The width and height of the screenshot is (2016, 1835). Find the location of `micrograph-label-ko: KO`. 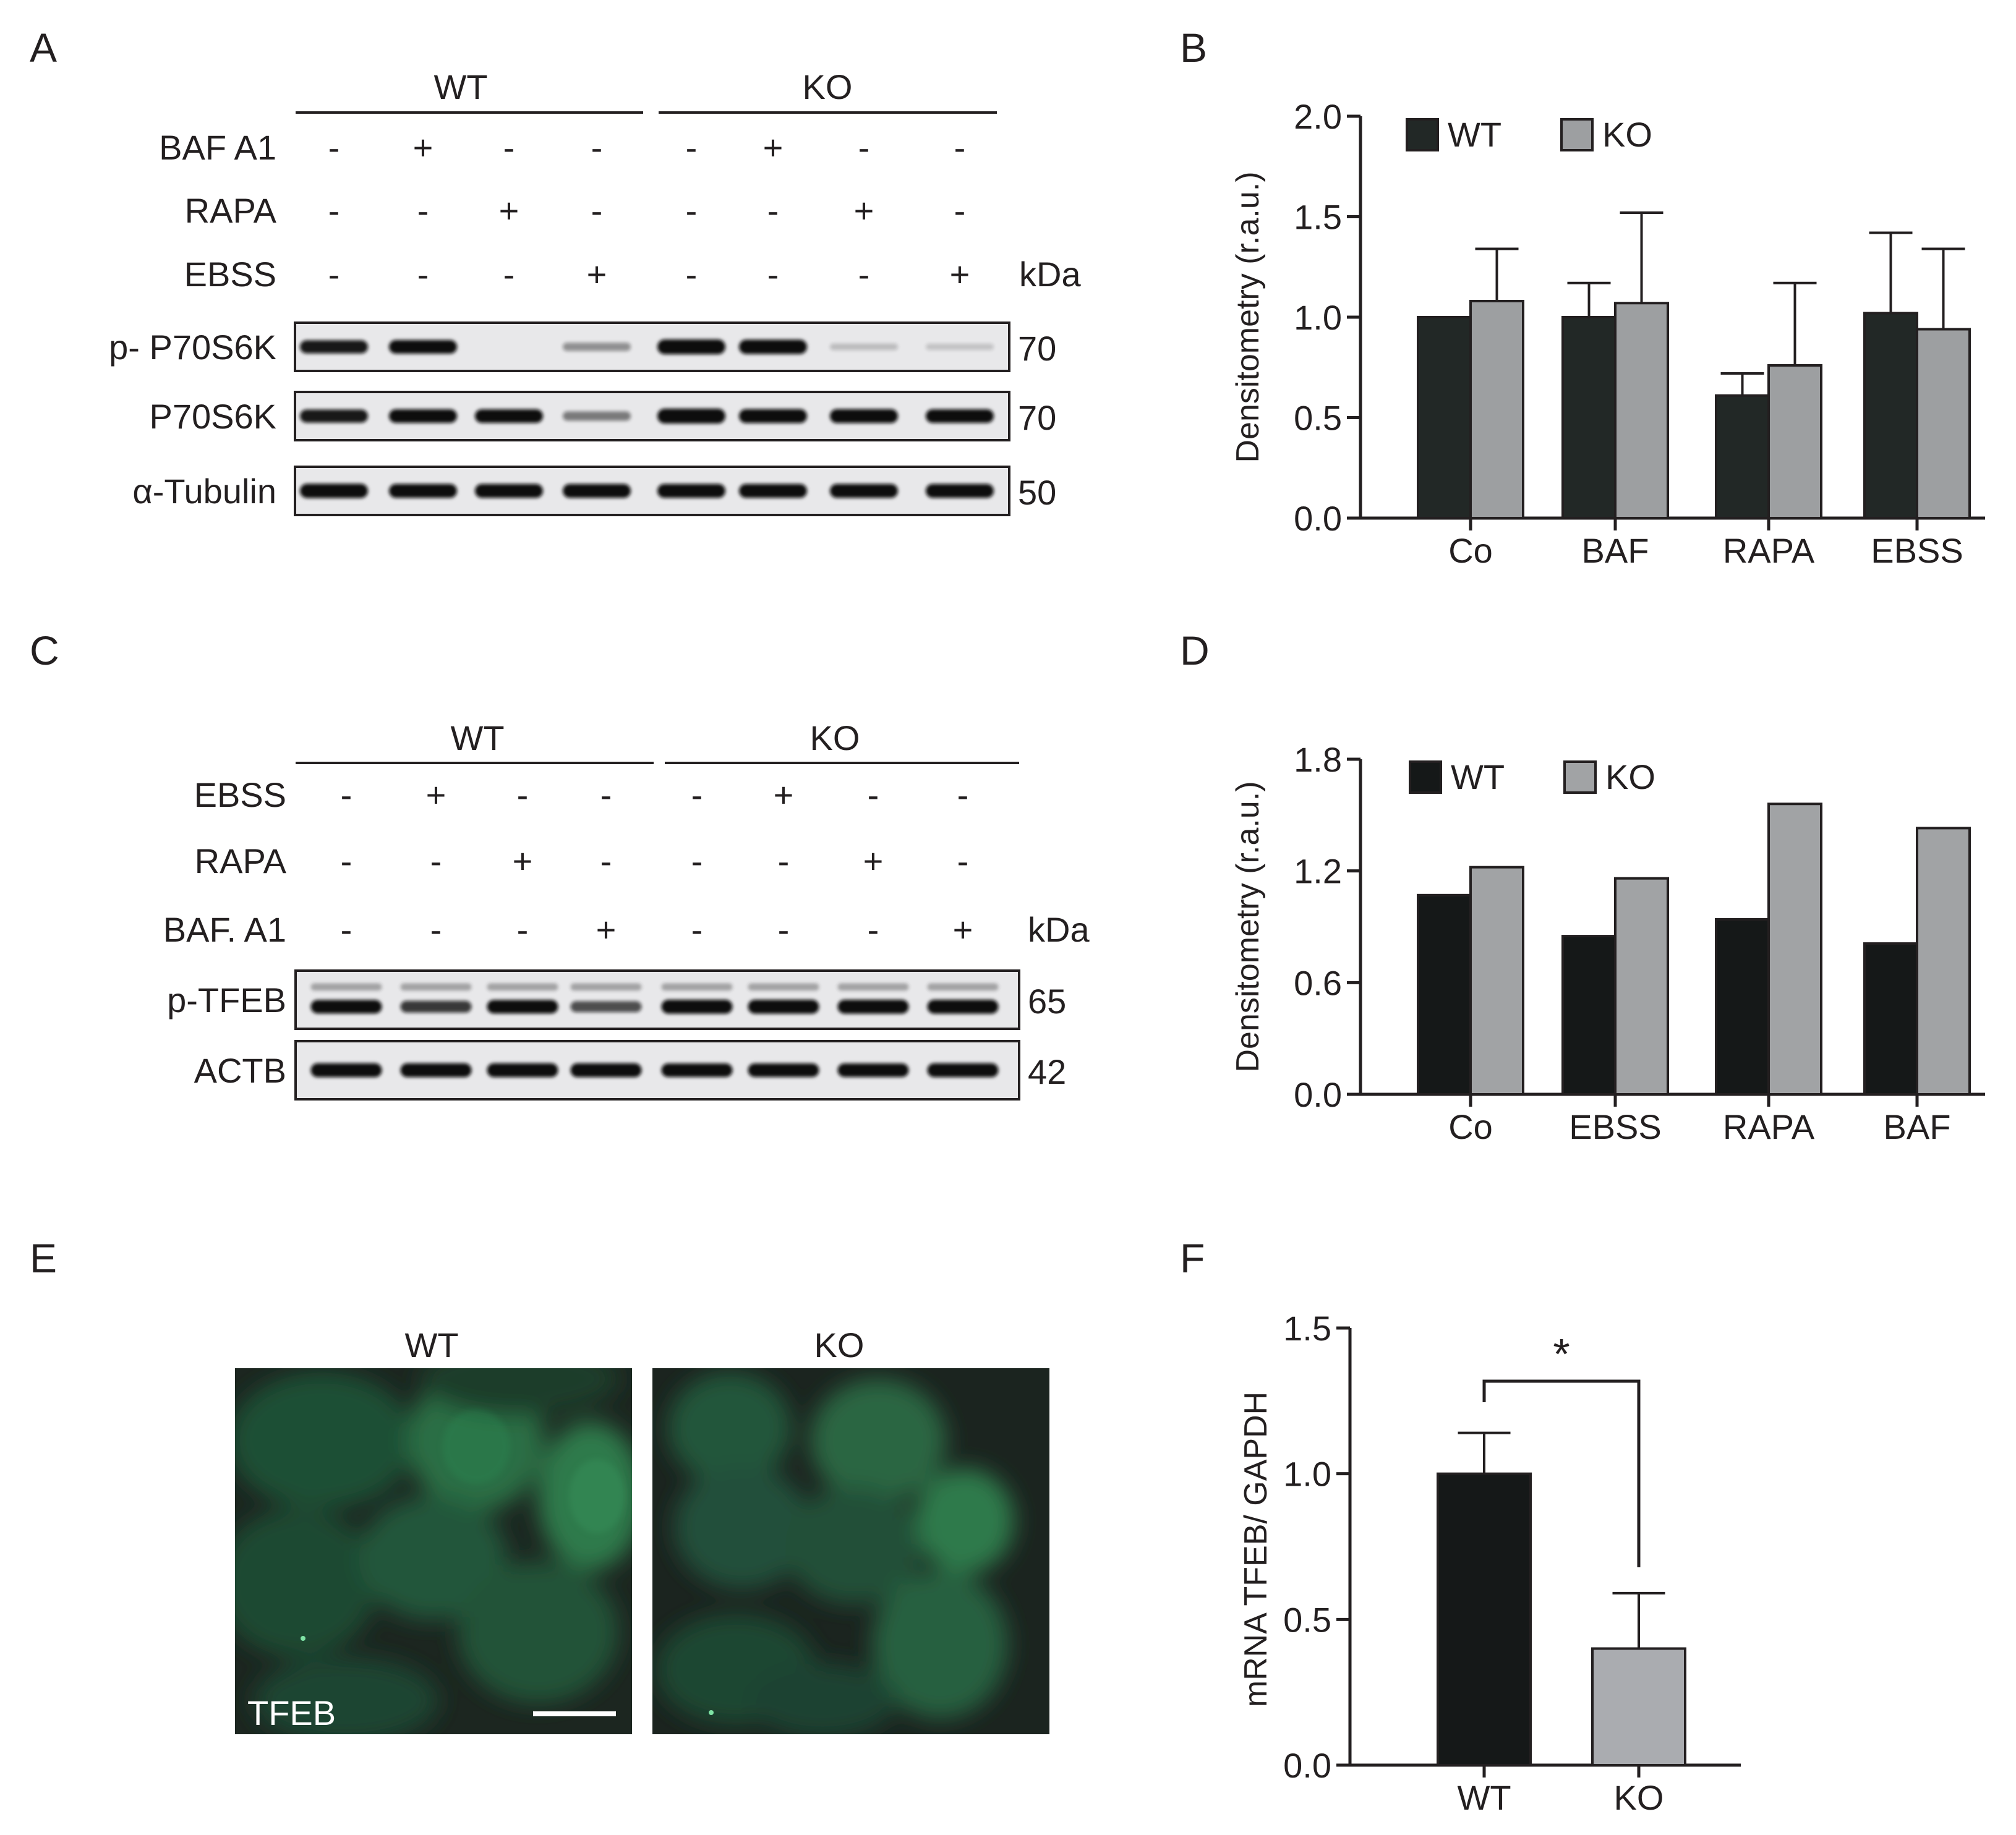

micrograph-label-ko: KO is located at coordinates (839, 1345).